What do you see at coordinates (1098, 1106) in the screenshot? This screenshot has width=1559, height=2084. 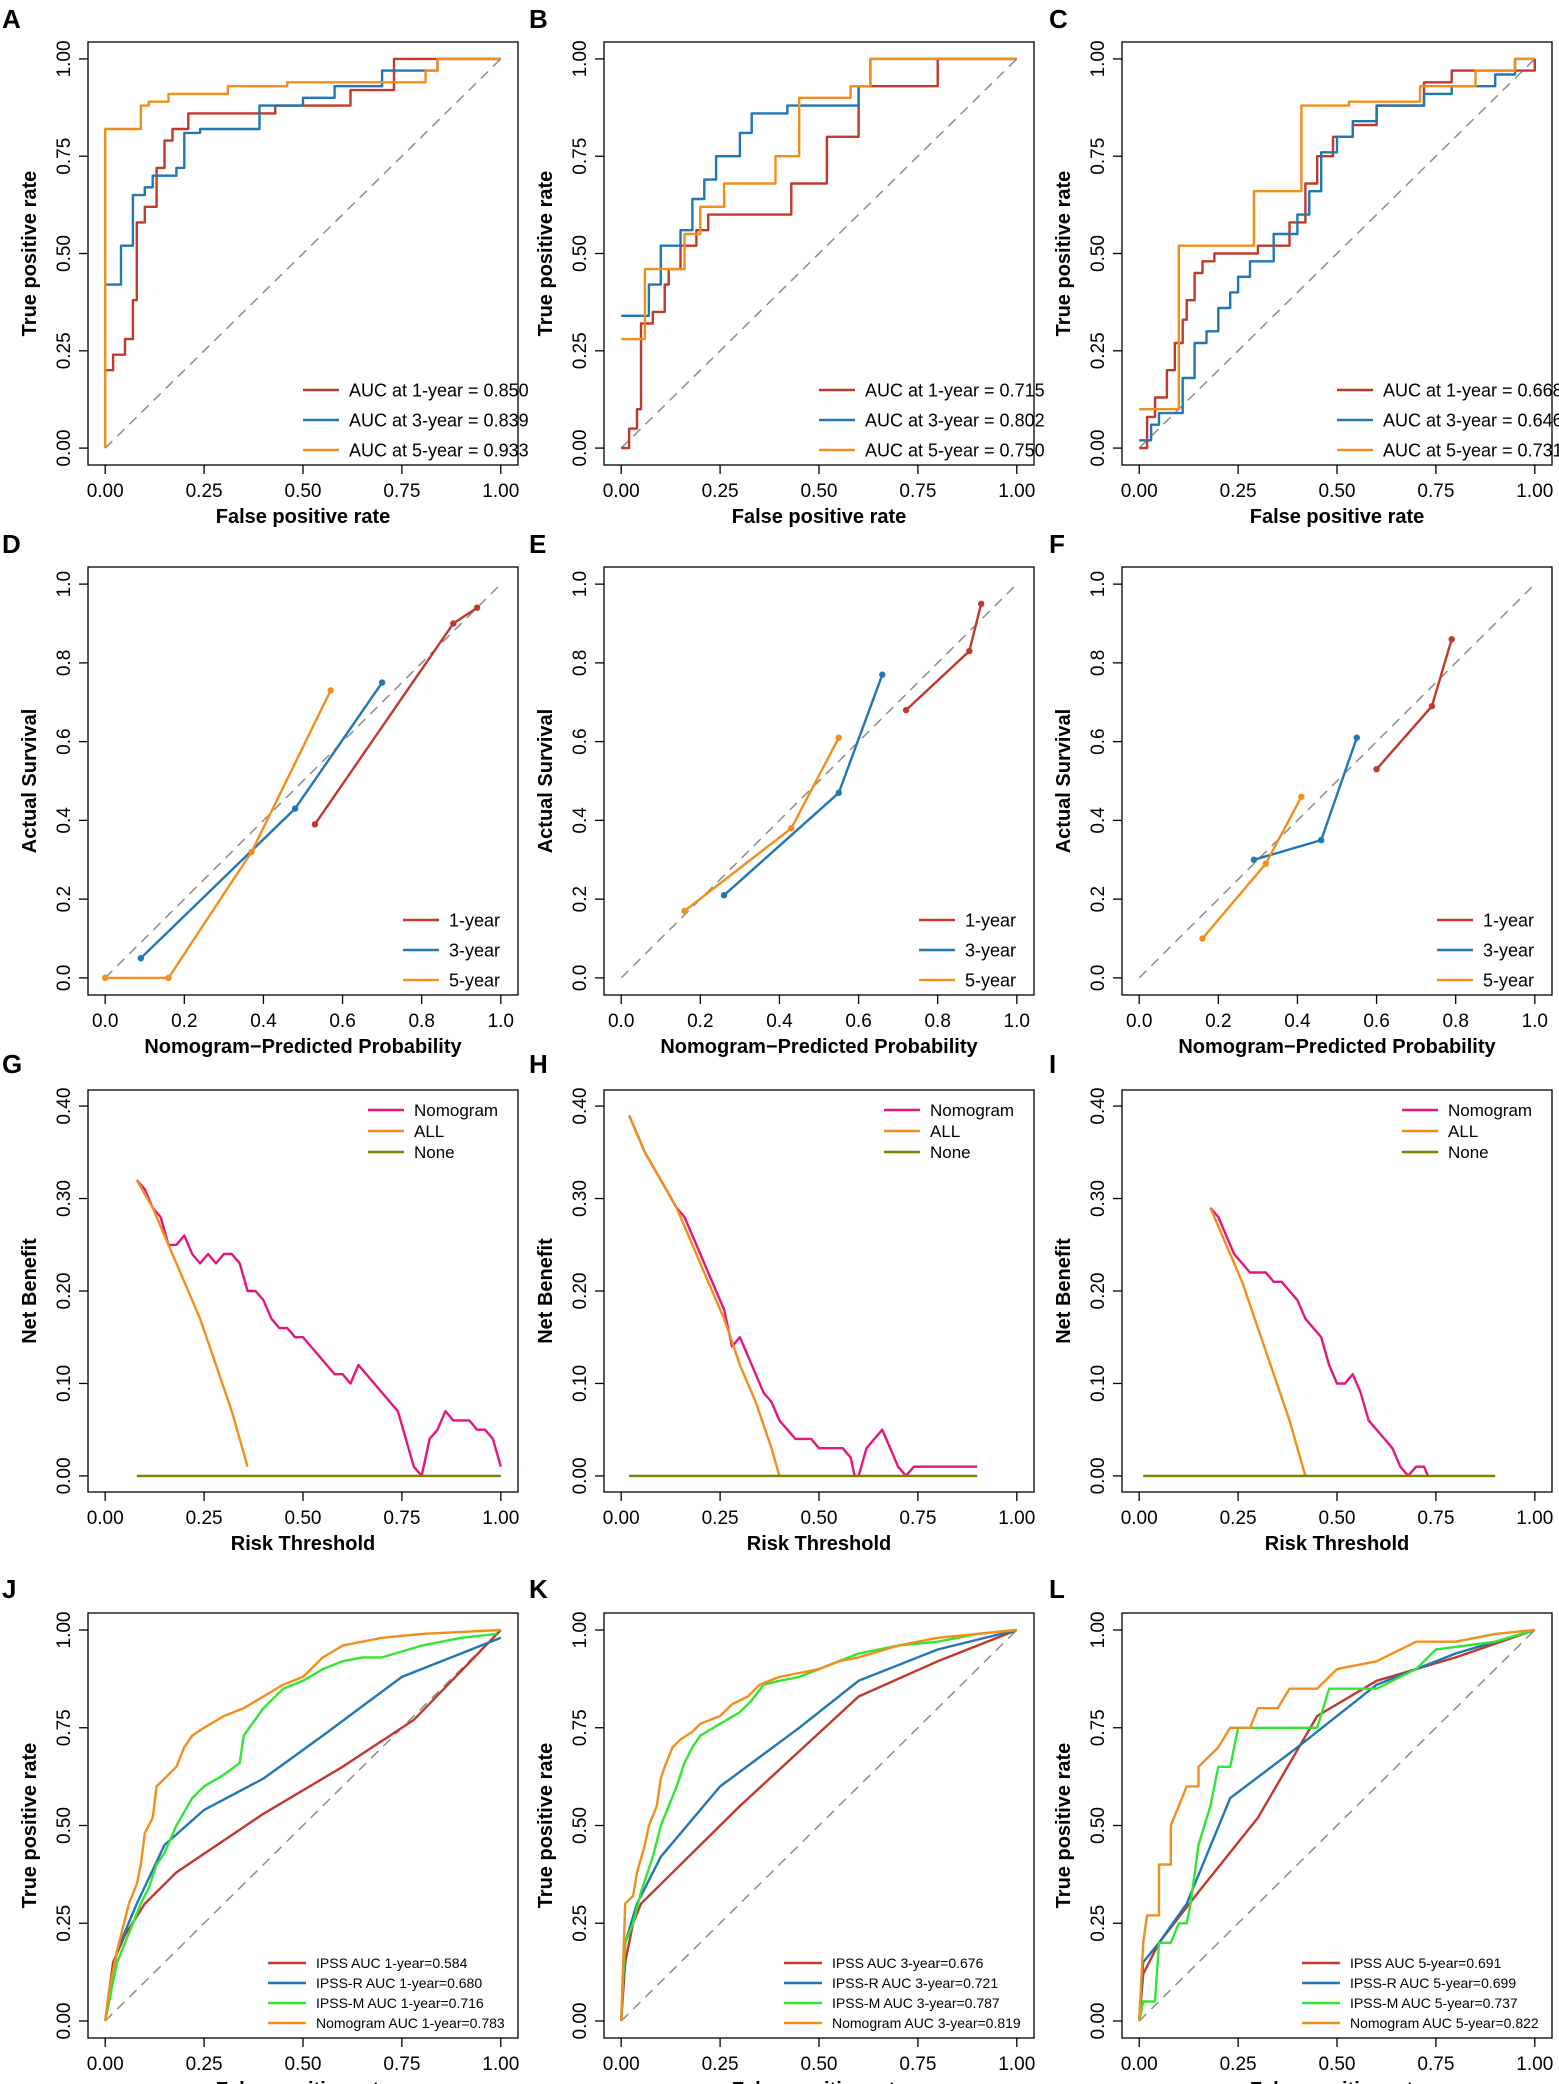 I see `y-tick-label: 0.40` at bounding box center [1098, 1106].